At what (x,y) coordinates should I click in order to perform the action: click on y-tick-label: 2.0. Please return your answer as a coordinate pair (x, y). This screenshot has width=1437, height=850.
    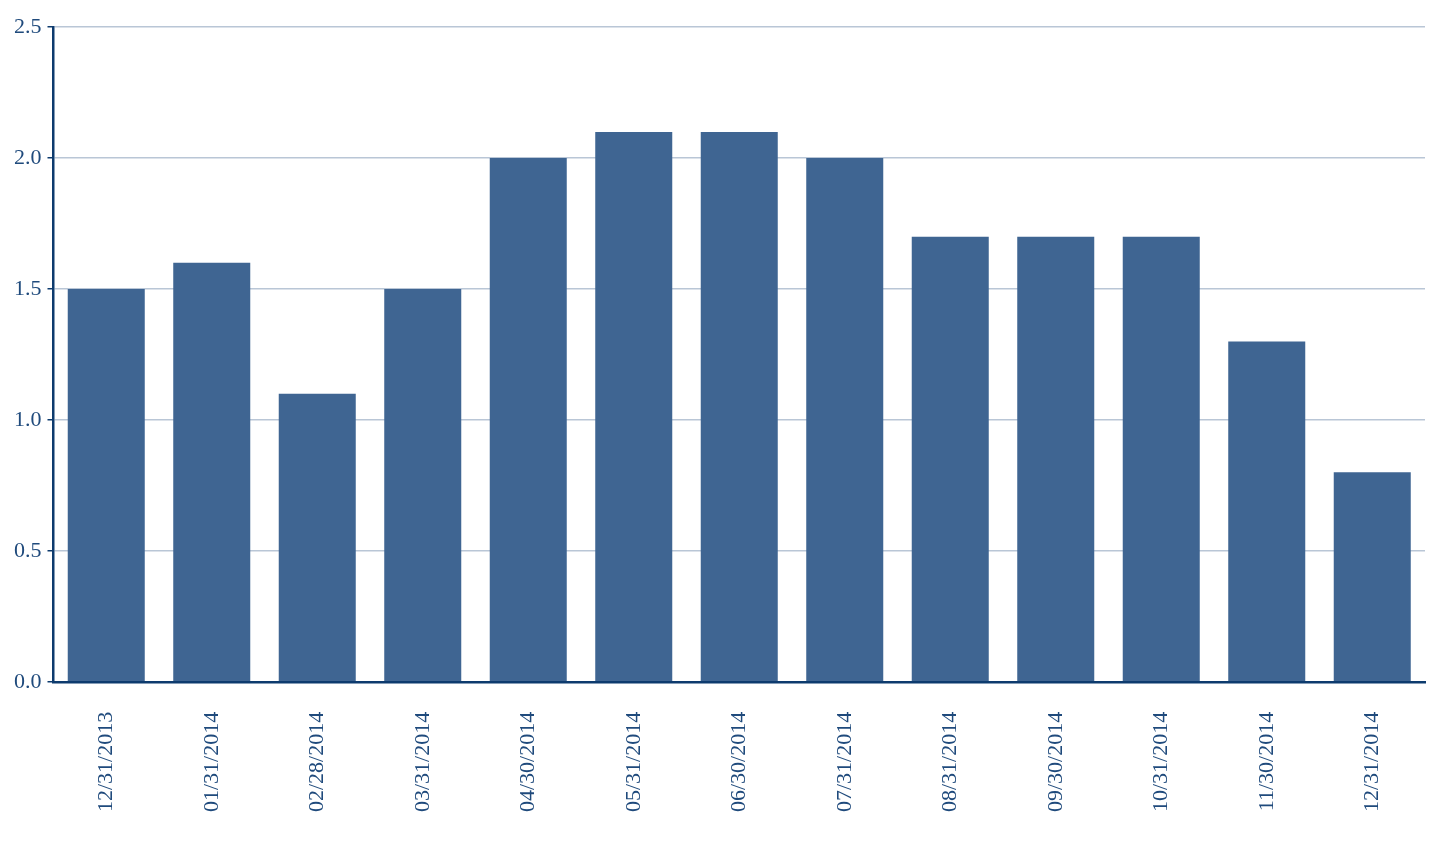
    Looking at the image, I should click on (28, 156).